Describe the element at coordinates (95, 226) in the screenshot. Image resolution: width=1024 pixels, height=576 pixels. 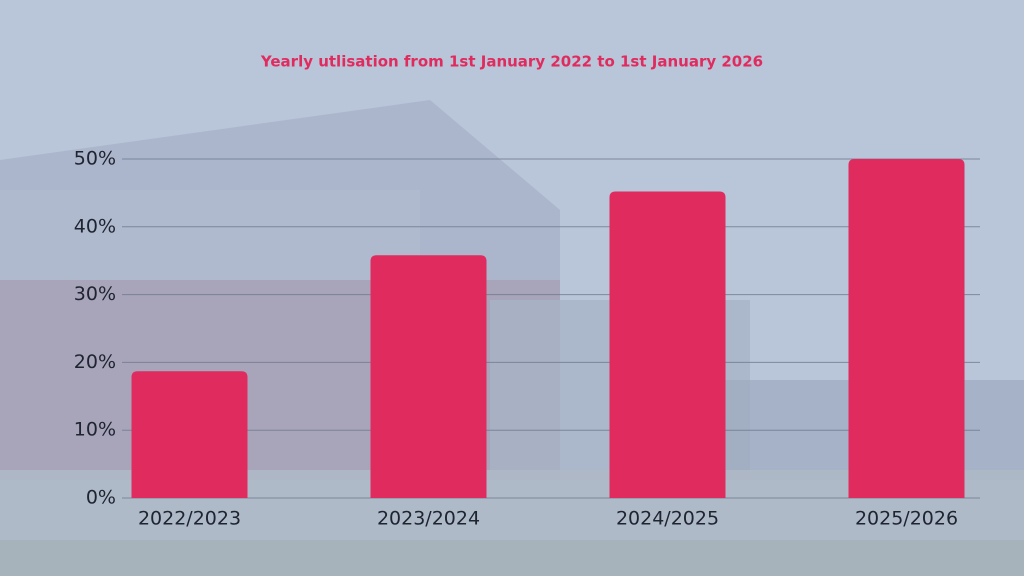
I see `y-tick-label: 40%` at that location.